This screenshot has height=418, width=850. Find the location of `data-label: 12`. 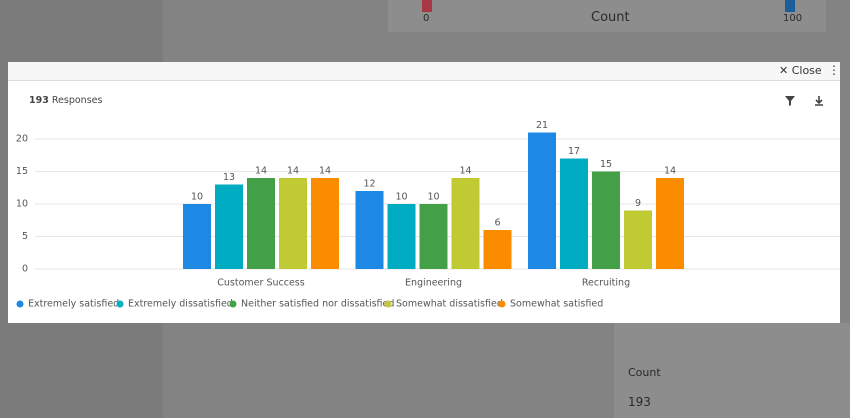

data-label: 12 is located at coordinates (369, 184).